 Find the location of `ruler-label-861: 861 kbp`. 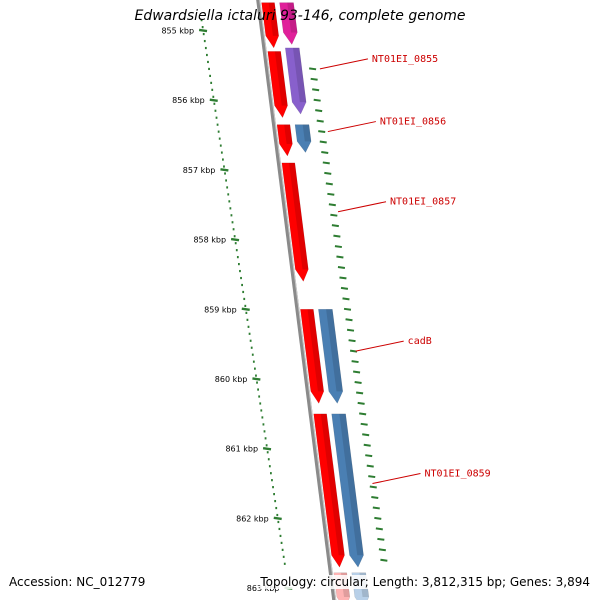

ruler-label-861: 861 kbp is located at coordinates (241, 449).